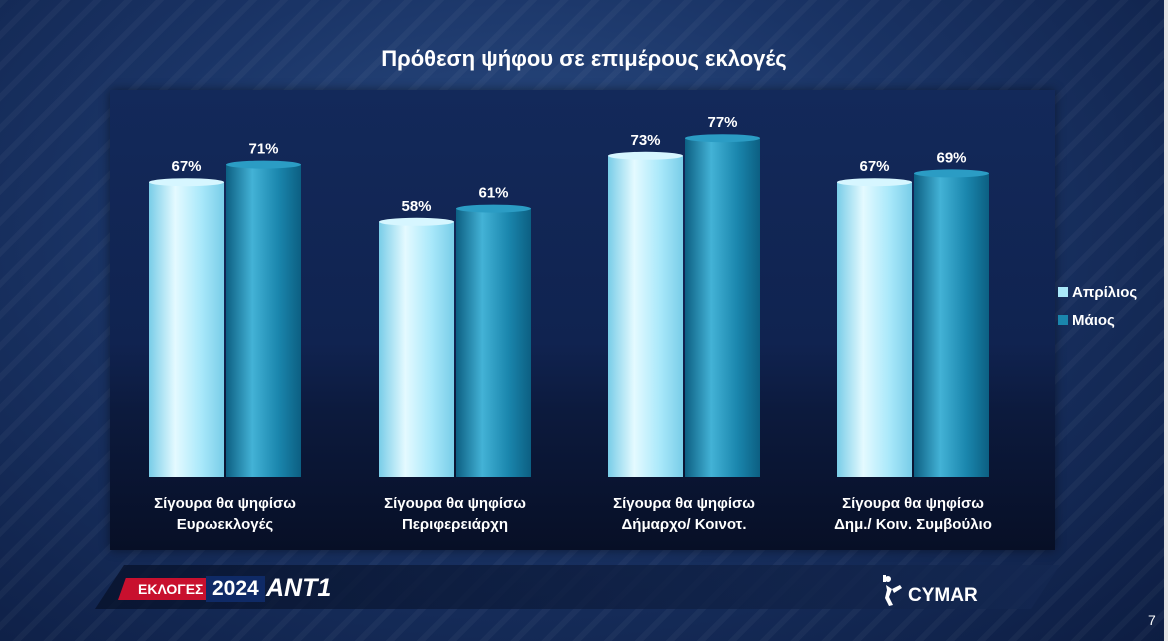 The width and height of the screenshot is (1168, 641). Describe the element at coordinates (1105, 292) in the screenshot. I see `legend-label-april: Απρίλιος` at that location.